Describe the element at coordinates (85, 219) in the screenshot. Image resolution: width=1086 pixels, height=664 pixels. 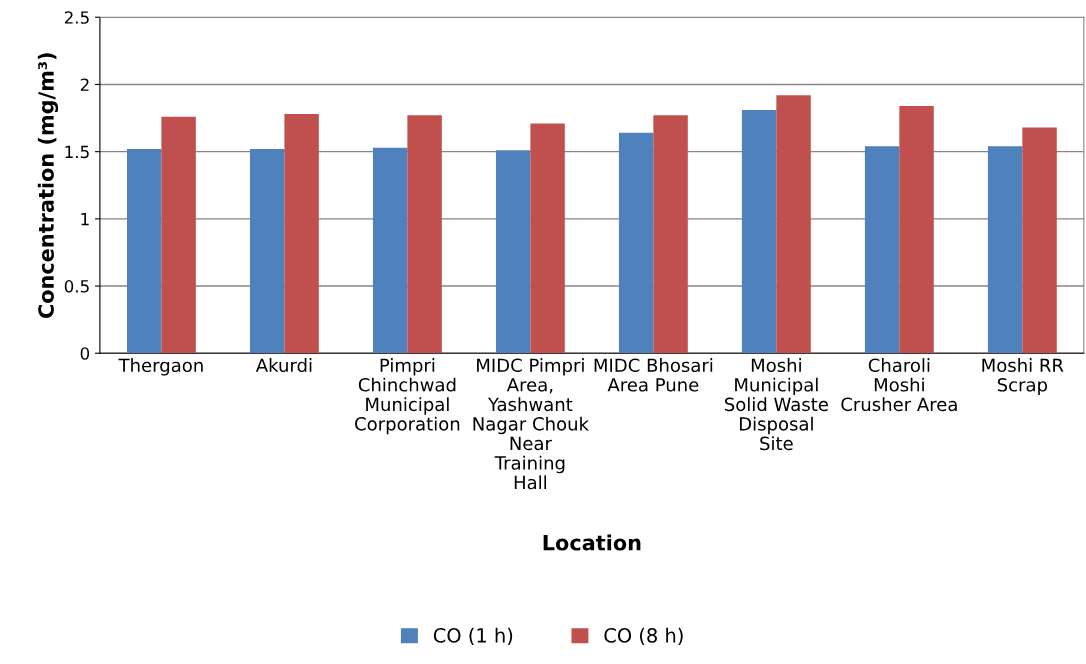
I see `y-tick-label: 1` at that location.